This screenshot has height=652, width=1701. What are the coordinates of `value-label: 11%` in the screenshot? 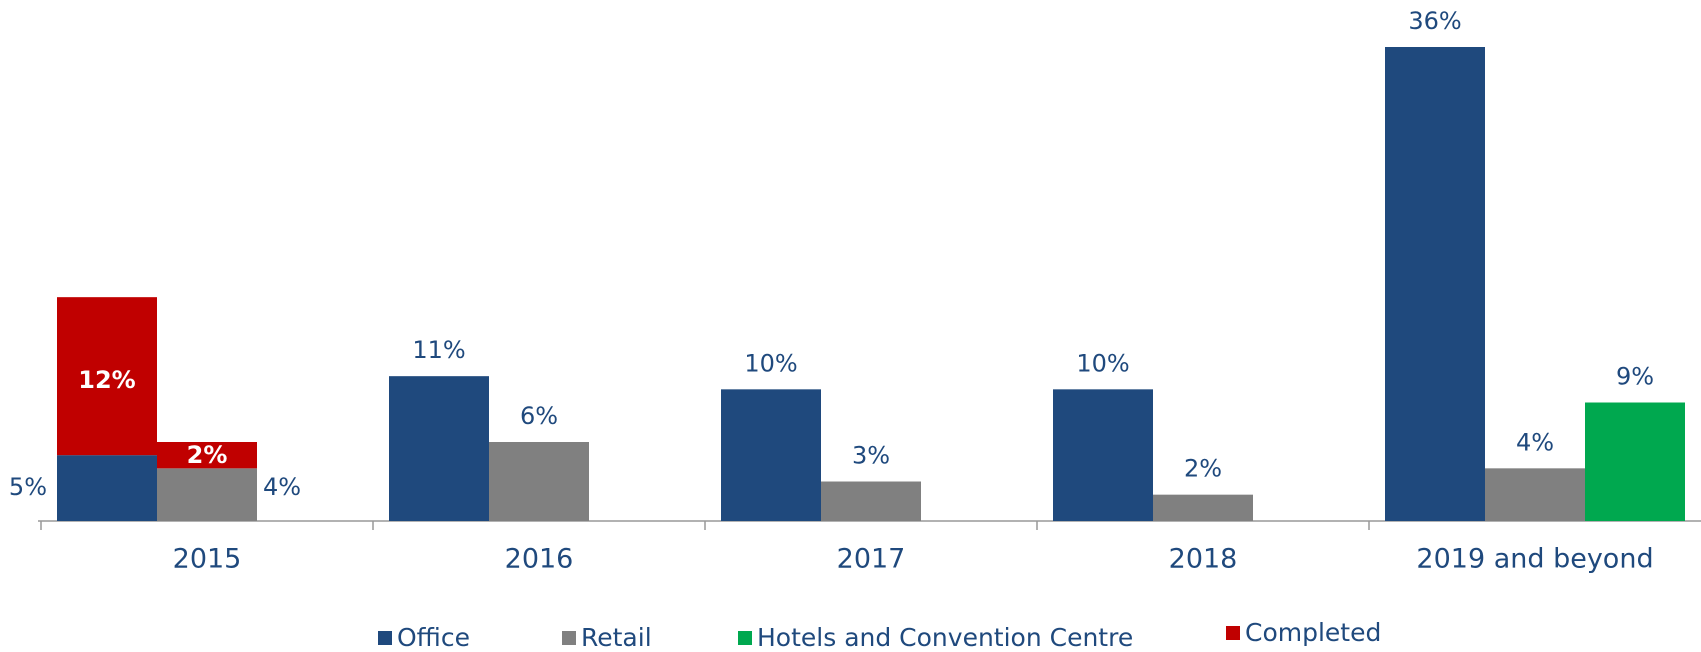 It's located at (438, 350).